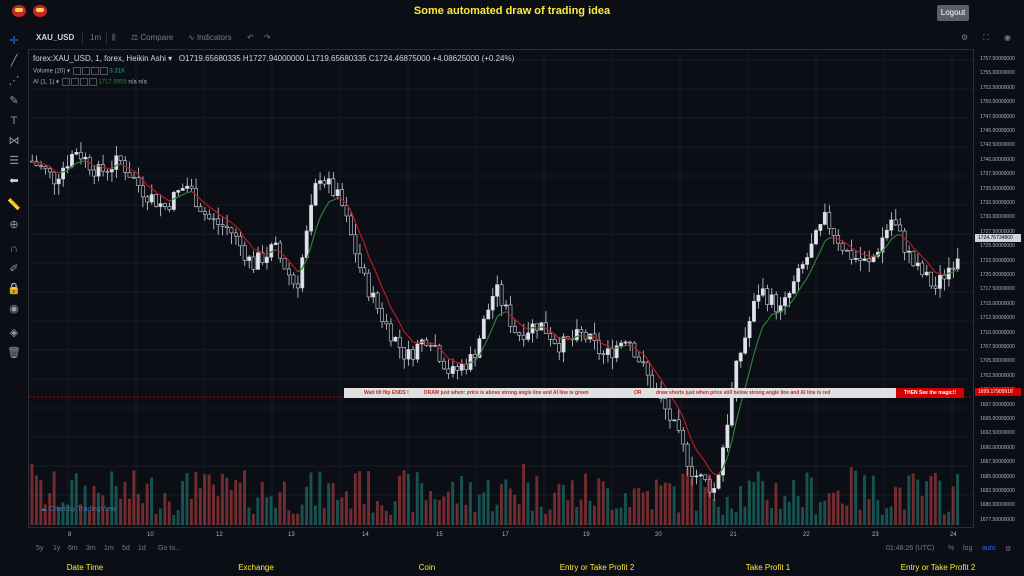 The image size is (1024, 576). I want to click on price-tick: 1730.00000000, so click(997, 217).